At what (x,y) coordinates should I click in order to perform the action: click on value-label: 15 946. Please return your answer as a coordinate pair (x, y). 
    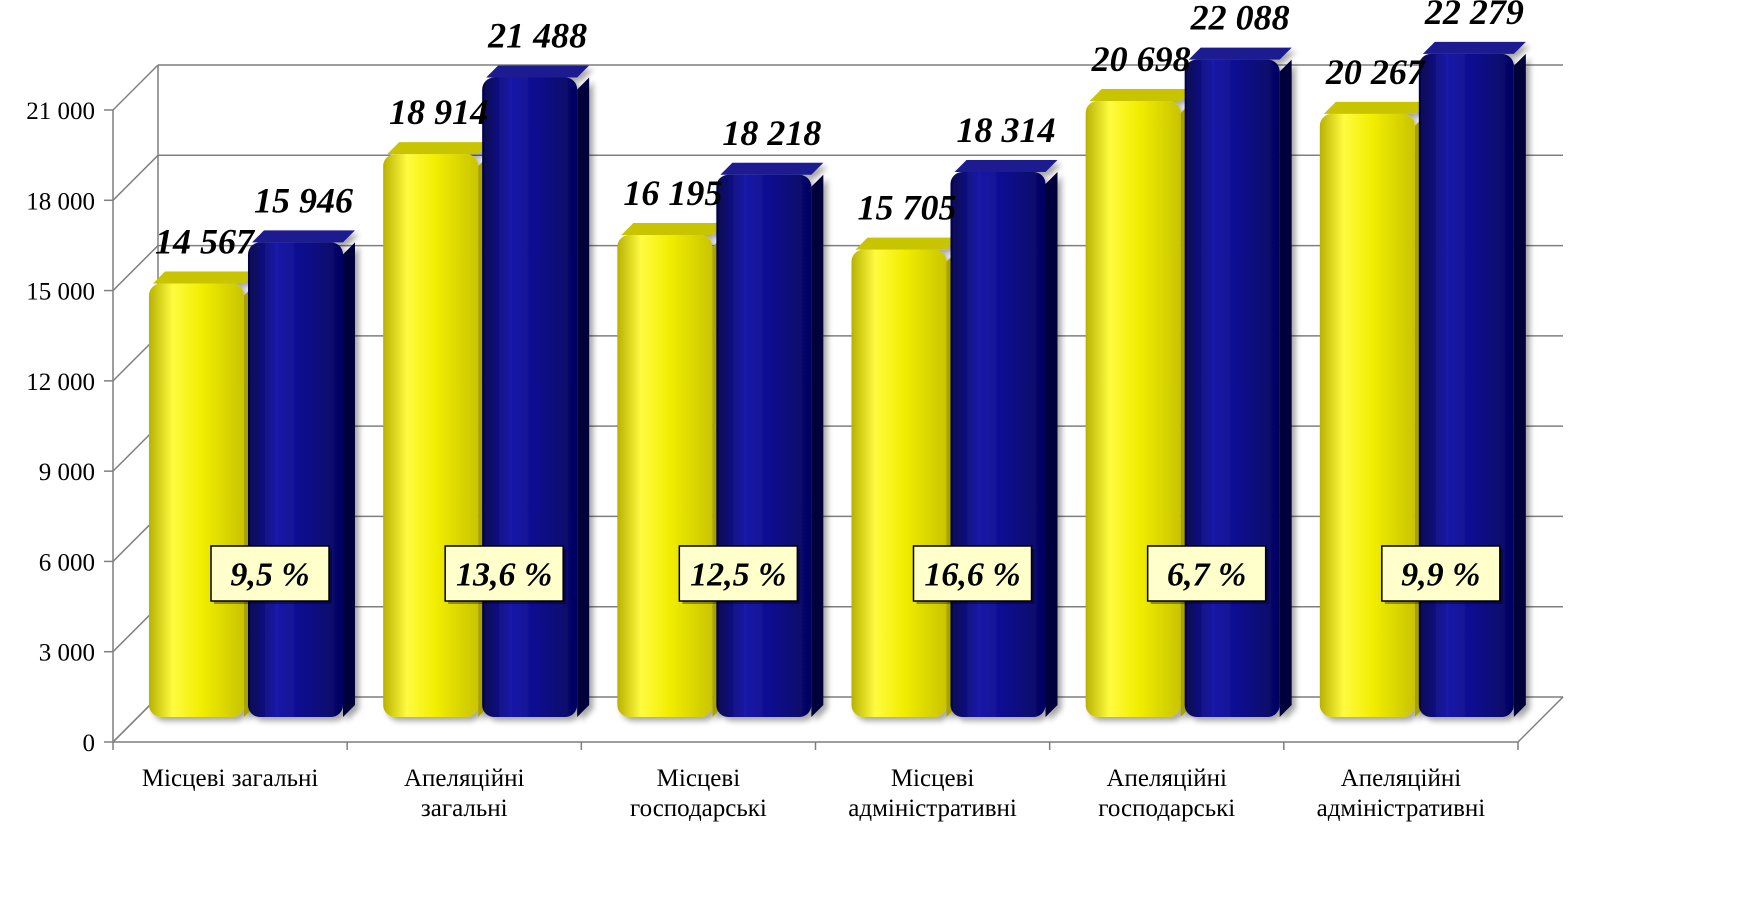
    Looking at the image, I should click on (303, 200).